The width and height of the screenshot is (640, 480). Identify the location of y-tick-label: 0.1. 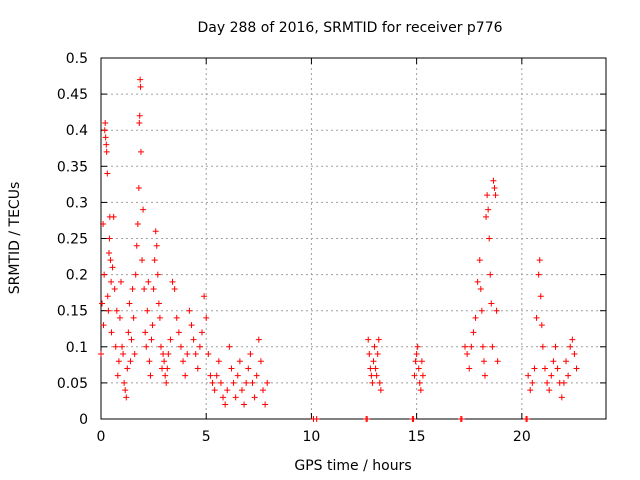
(77, 348).